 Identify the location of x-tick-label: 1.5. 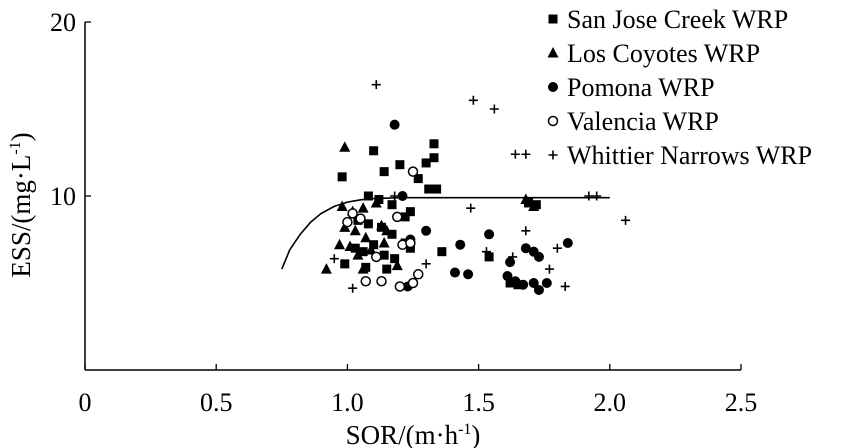
(478, 402).